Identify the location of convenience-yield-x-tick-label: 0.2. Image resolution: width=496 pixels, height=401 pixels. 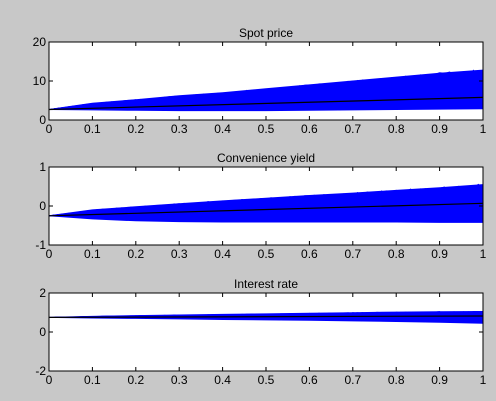
(135, 254).